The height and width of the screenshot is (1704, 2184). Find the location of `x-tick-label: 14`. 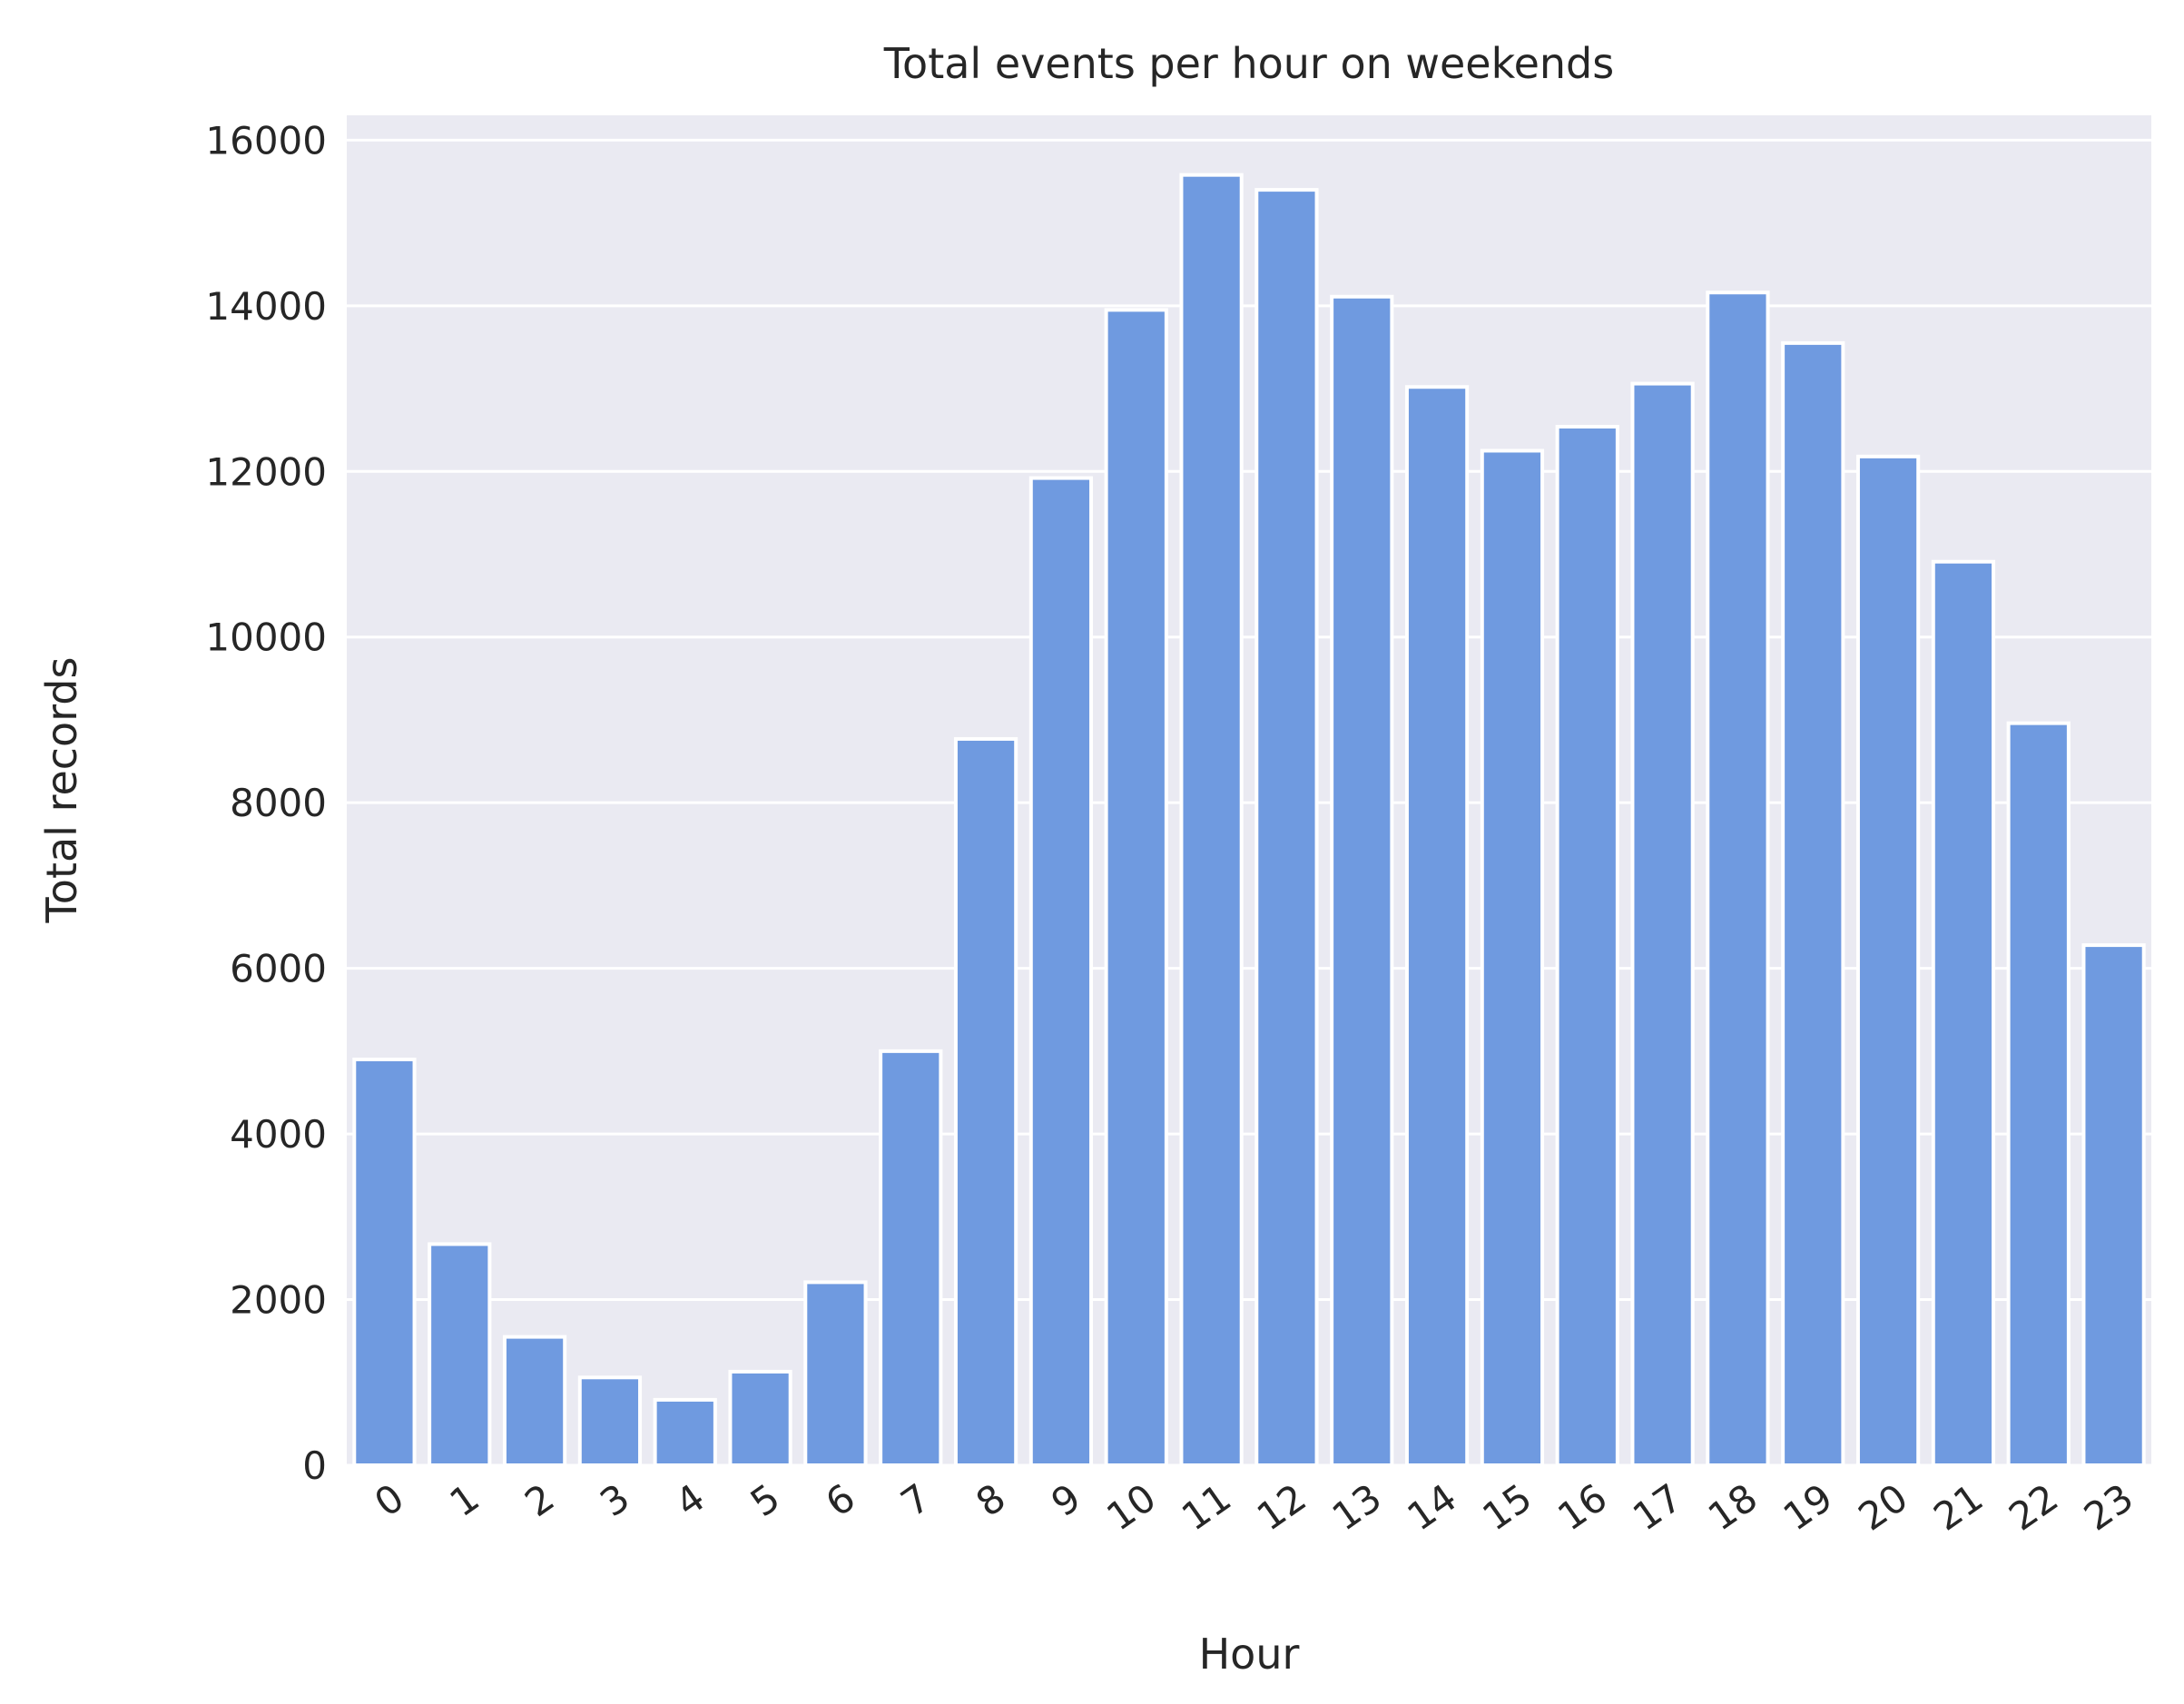

x-tick-label: 14 is located at coordinates (1433, 1507).